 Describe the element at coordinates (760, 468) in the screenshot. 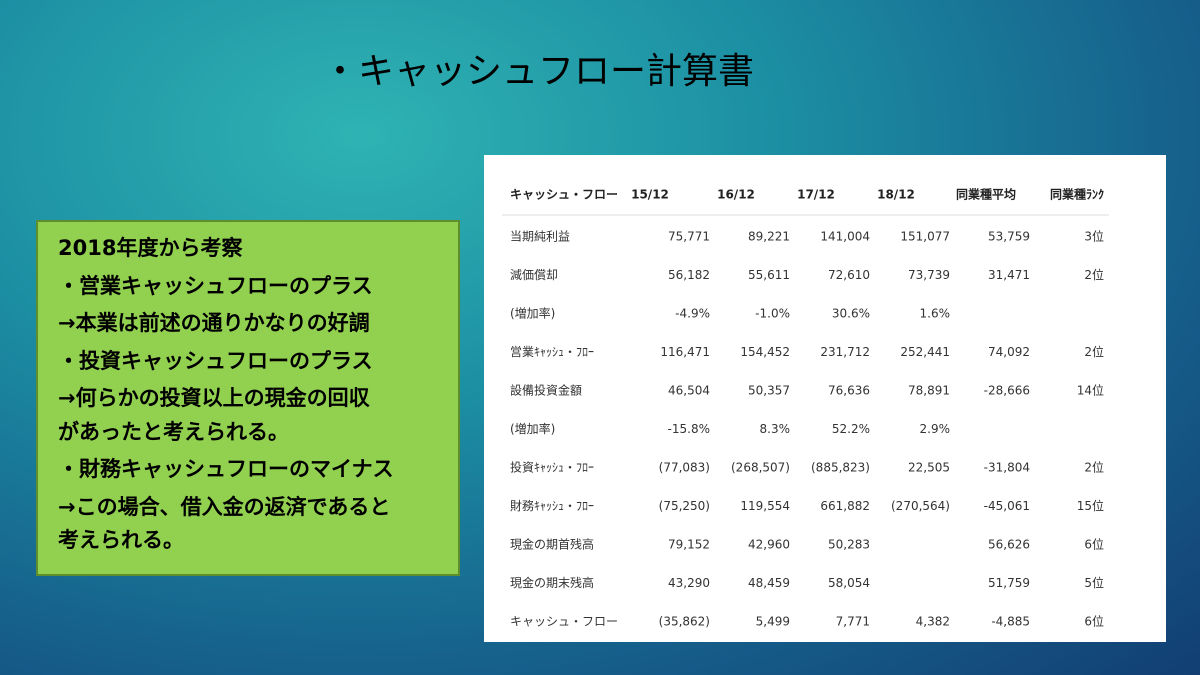

I see `cell: (268,507)` at that location.